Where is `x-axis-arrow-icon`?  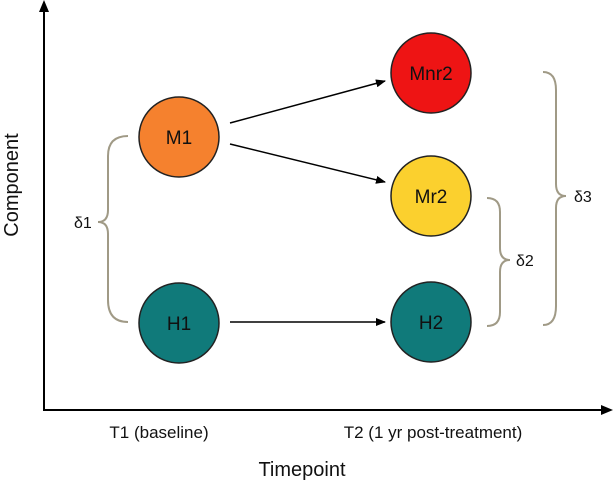 x-axis-arrow-icon is located at coordinates (607, 410).